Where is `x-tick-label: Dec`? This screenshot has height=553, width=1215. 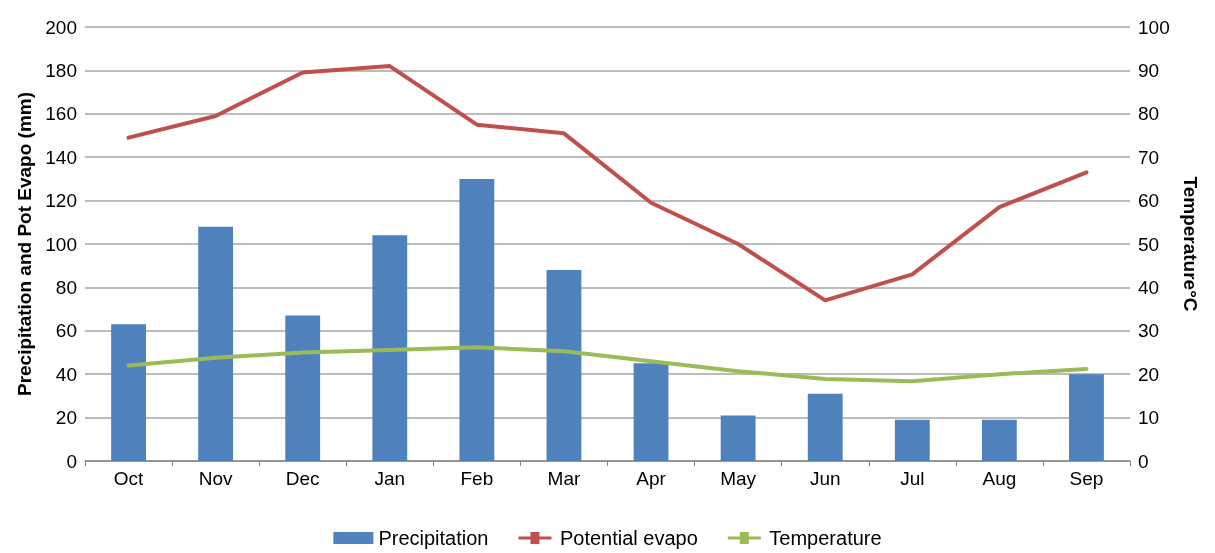 x-tick-label: Dec is located at coordinates (302, 478).